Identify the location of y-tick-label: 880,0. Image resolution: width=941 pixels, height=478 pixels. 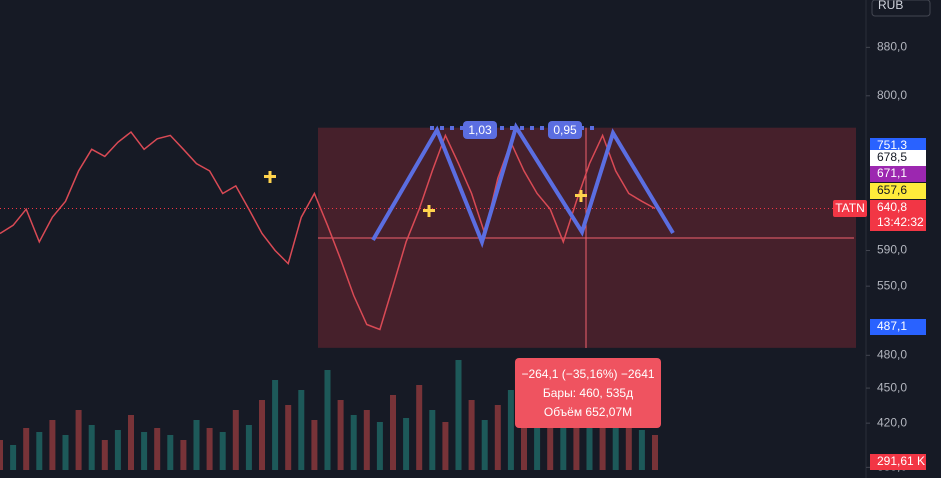
(892, 47).